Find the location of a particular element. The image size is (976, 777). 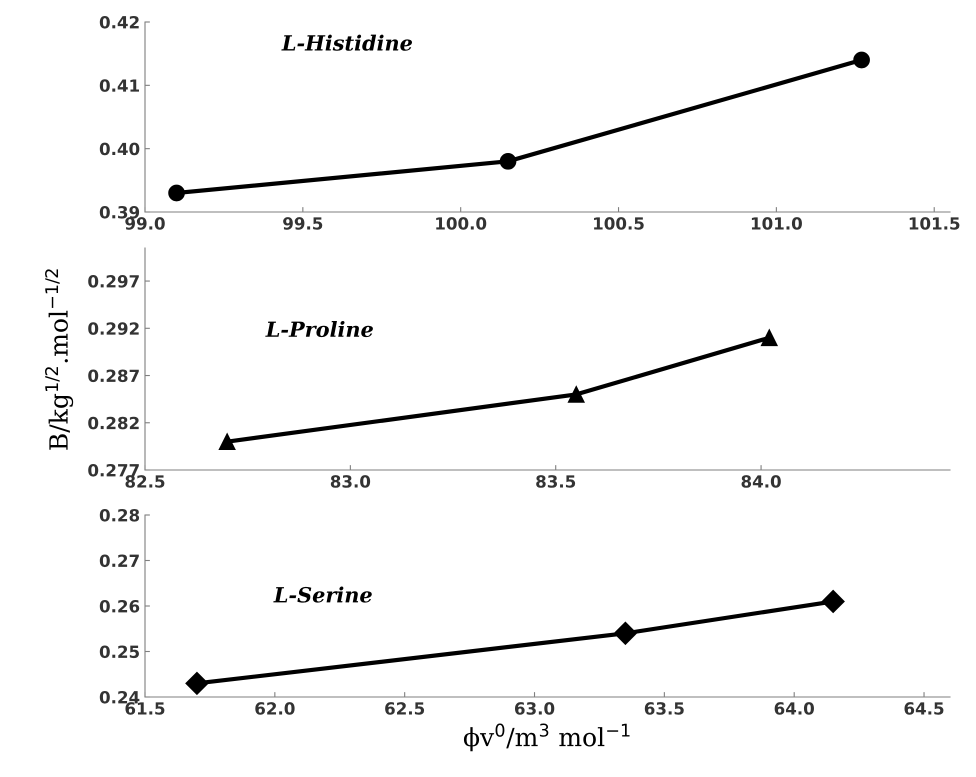

y-tick-label: 0.292 is located at coordinates (113, 328).